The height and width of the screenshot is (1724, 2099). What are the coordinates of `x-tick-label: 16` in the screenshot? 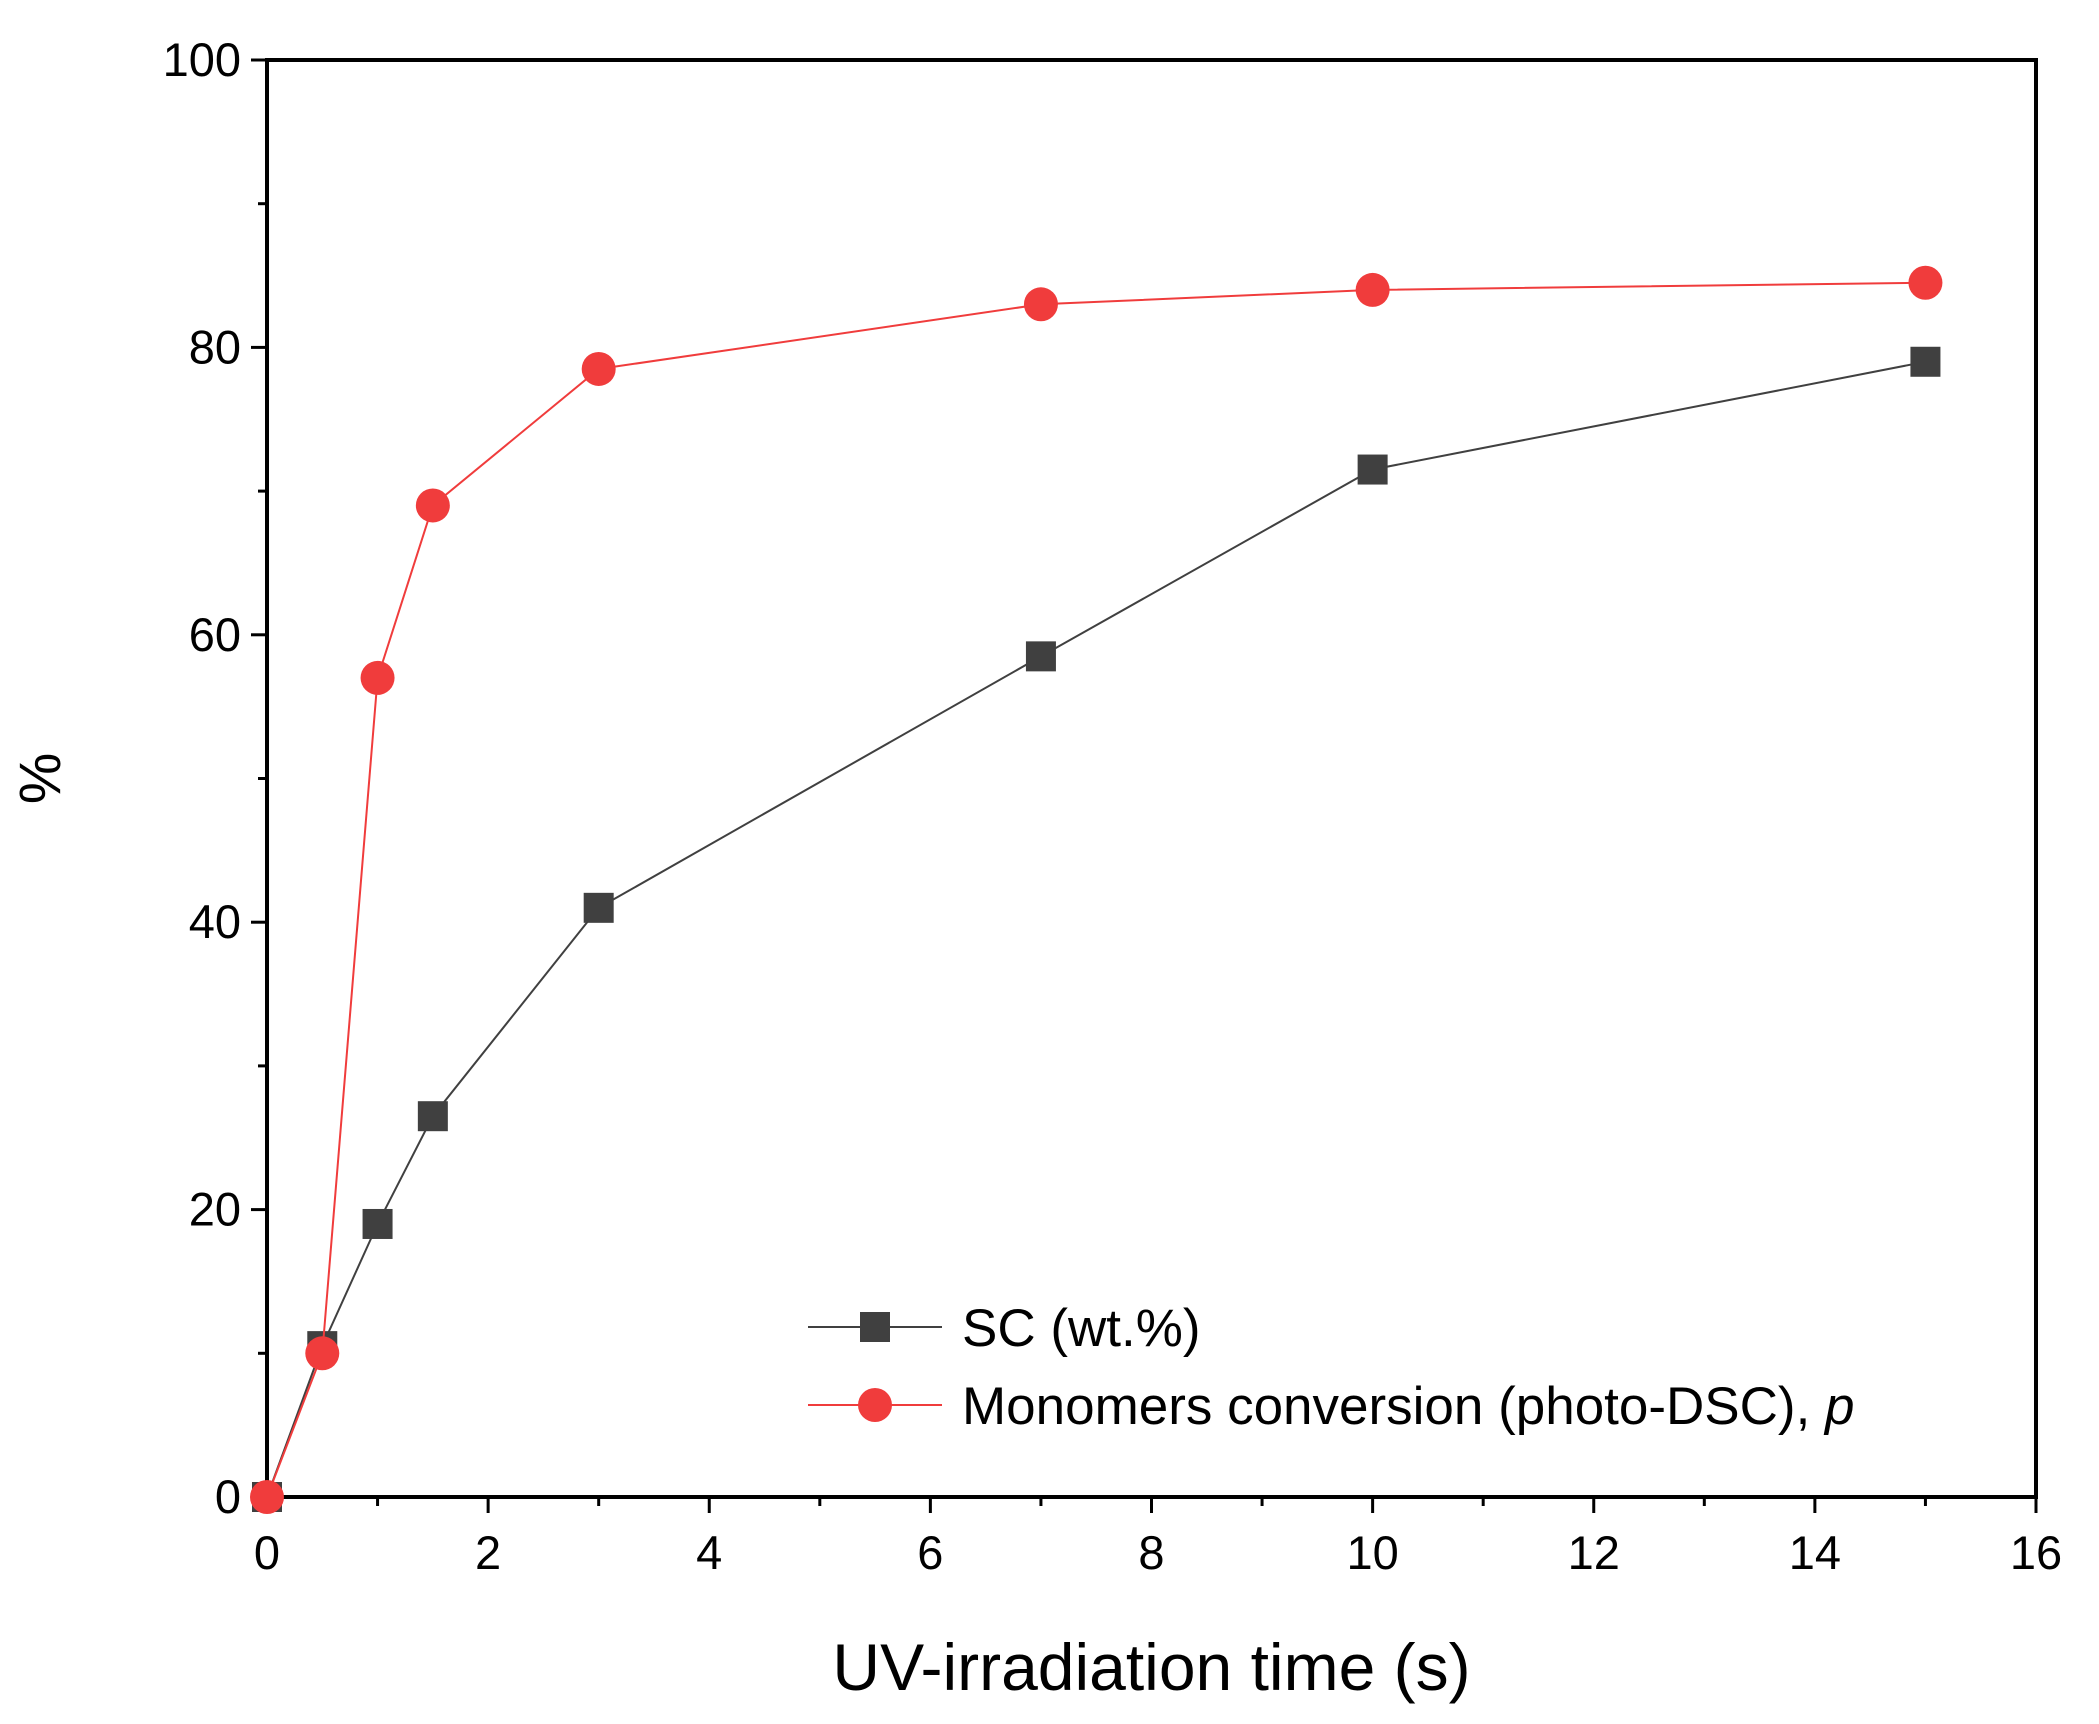 It's located at (2036, 1552).